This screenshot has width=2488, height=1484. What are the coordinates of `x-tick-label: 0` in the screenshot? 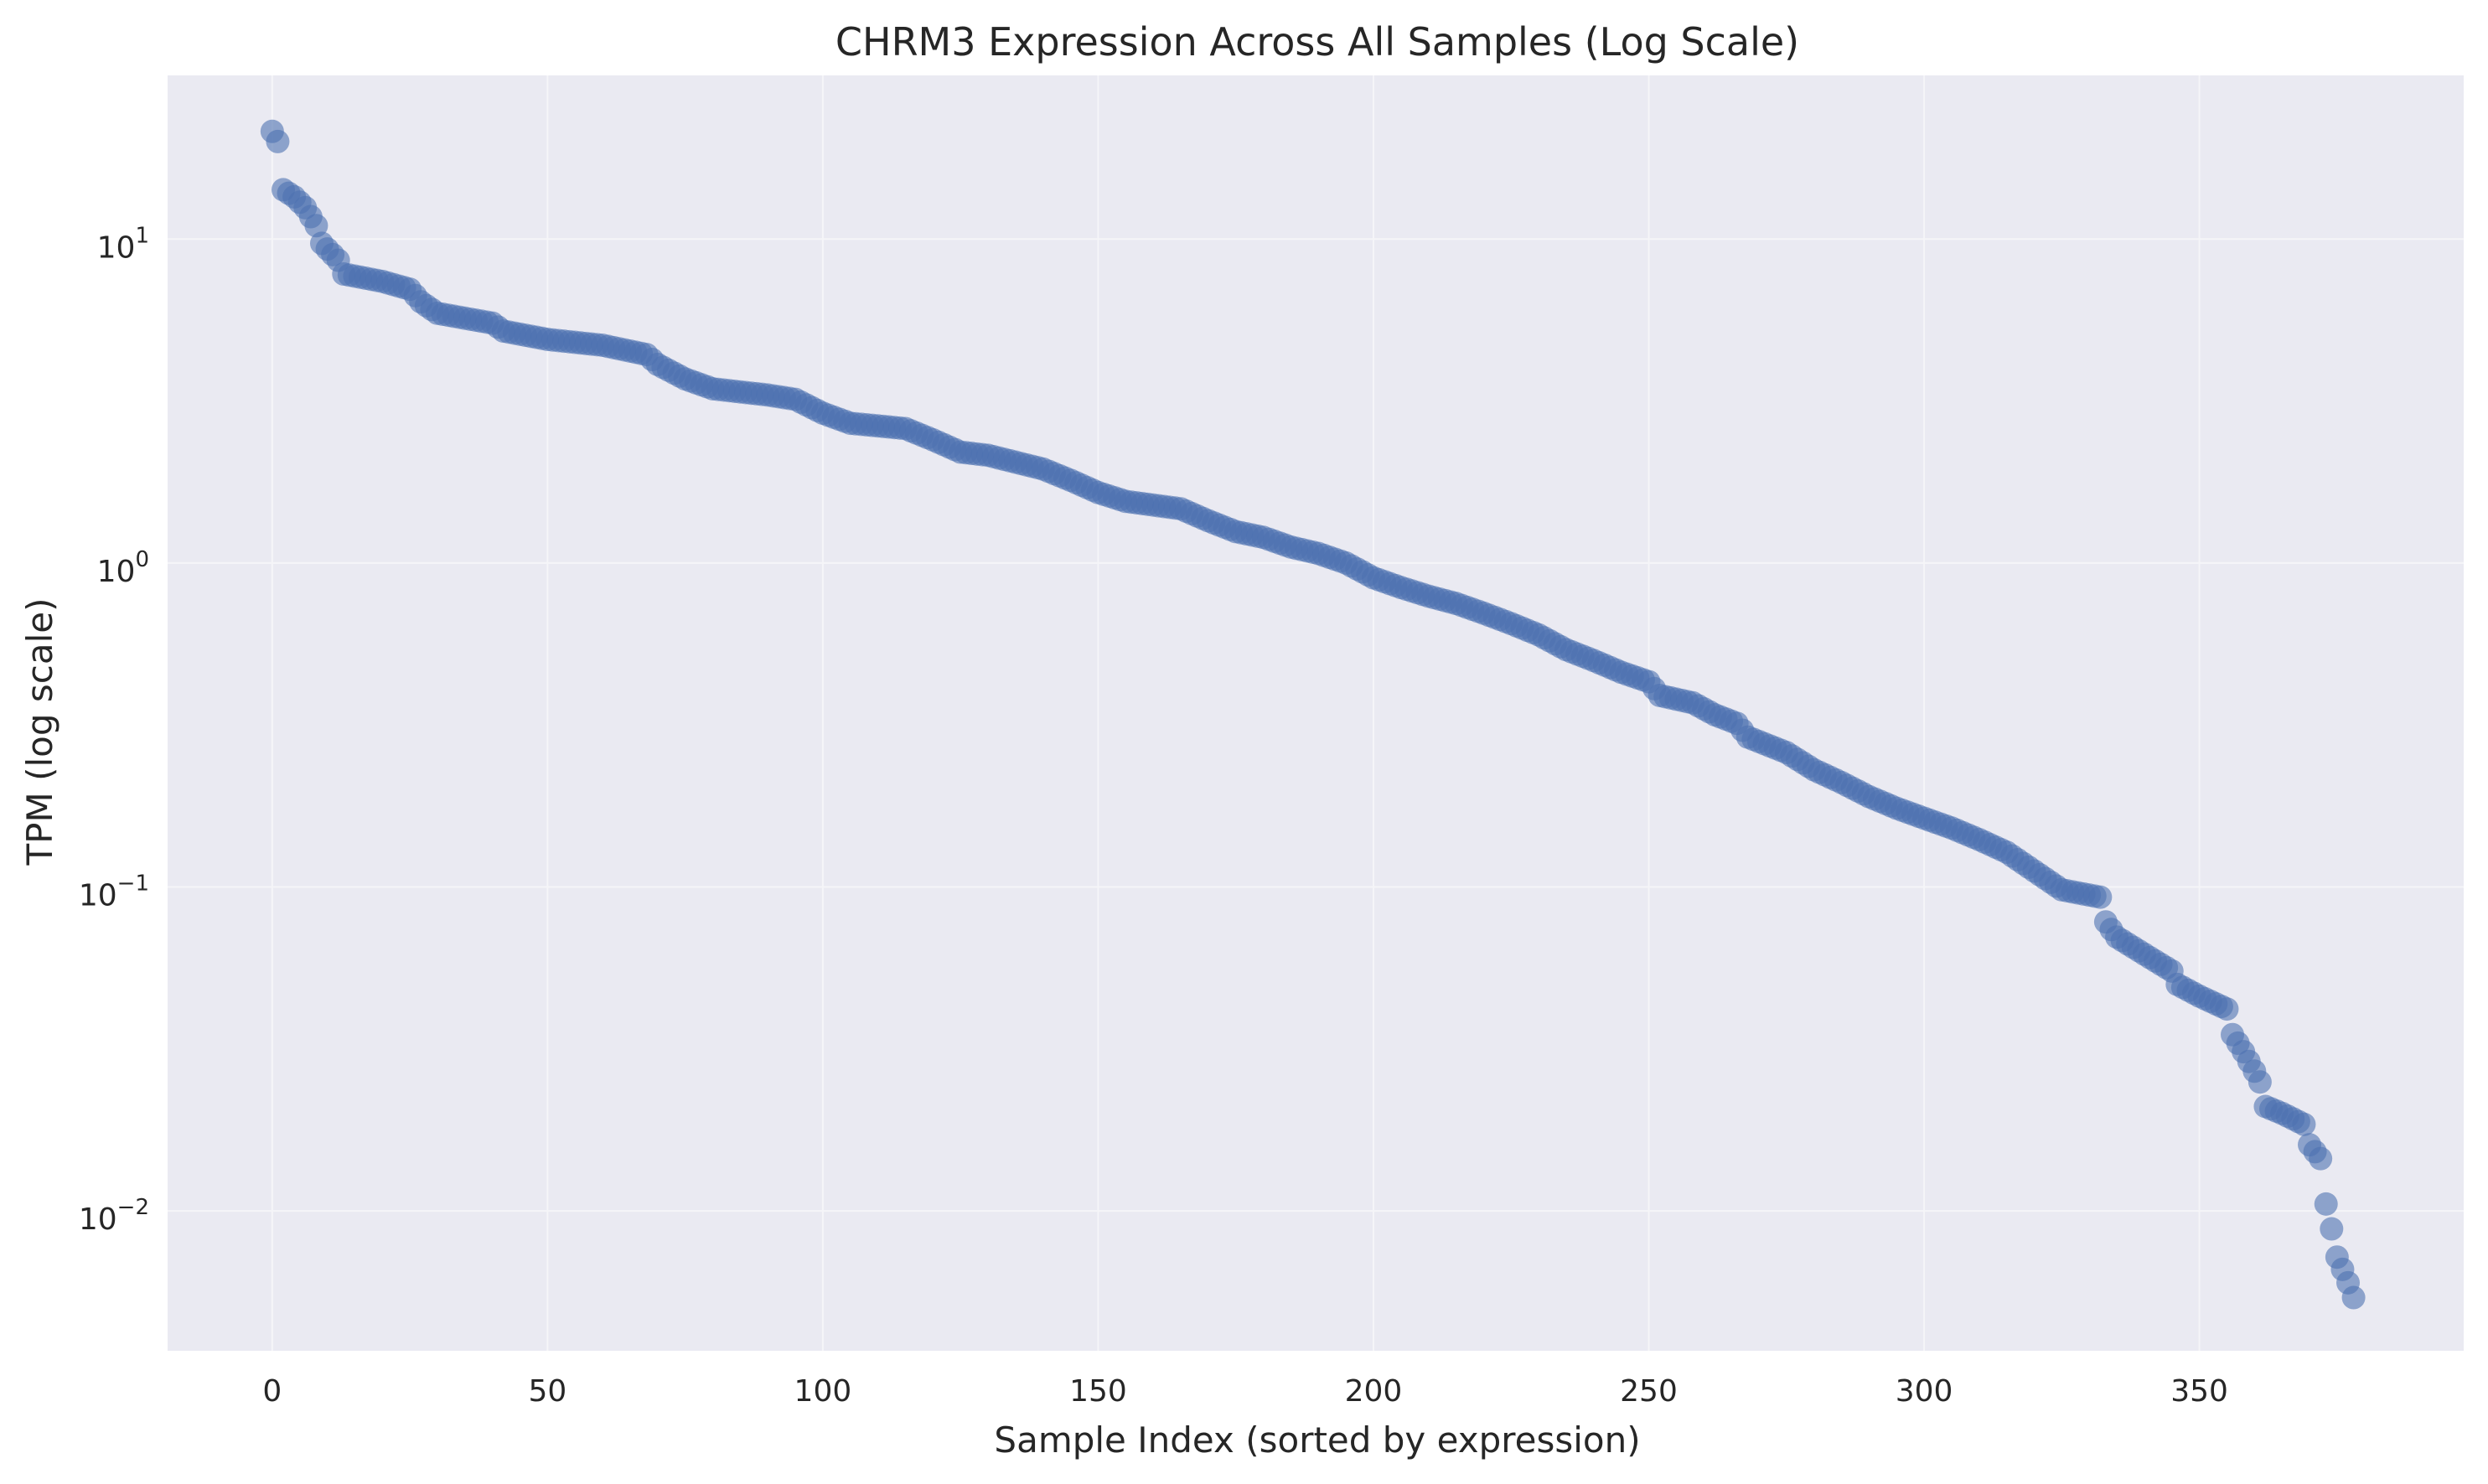 It's located at (272, 1391).